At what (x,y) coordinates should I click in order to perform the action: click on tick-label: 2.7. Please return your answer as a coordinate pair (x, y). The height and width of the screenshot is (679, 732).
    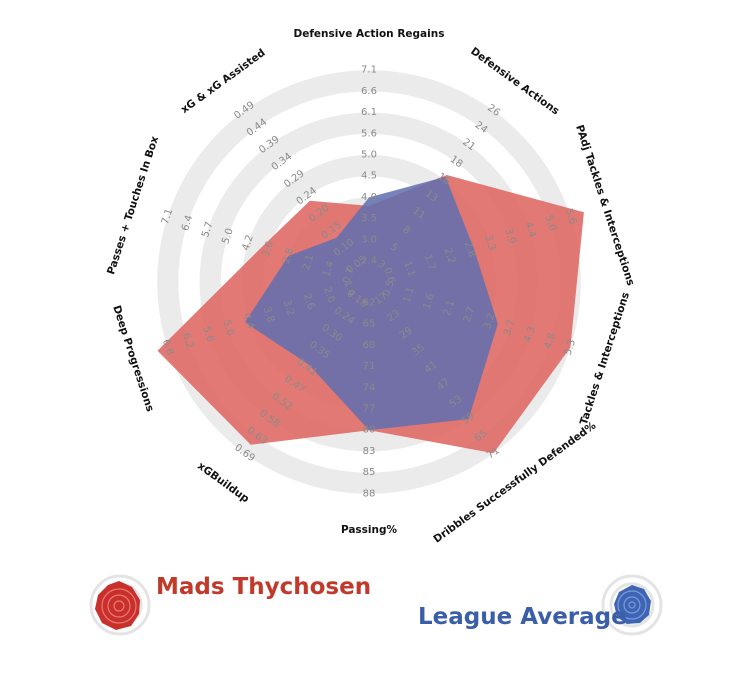
    Looking at the image, I should click on (469, 314).